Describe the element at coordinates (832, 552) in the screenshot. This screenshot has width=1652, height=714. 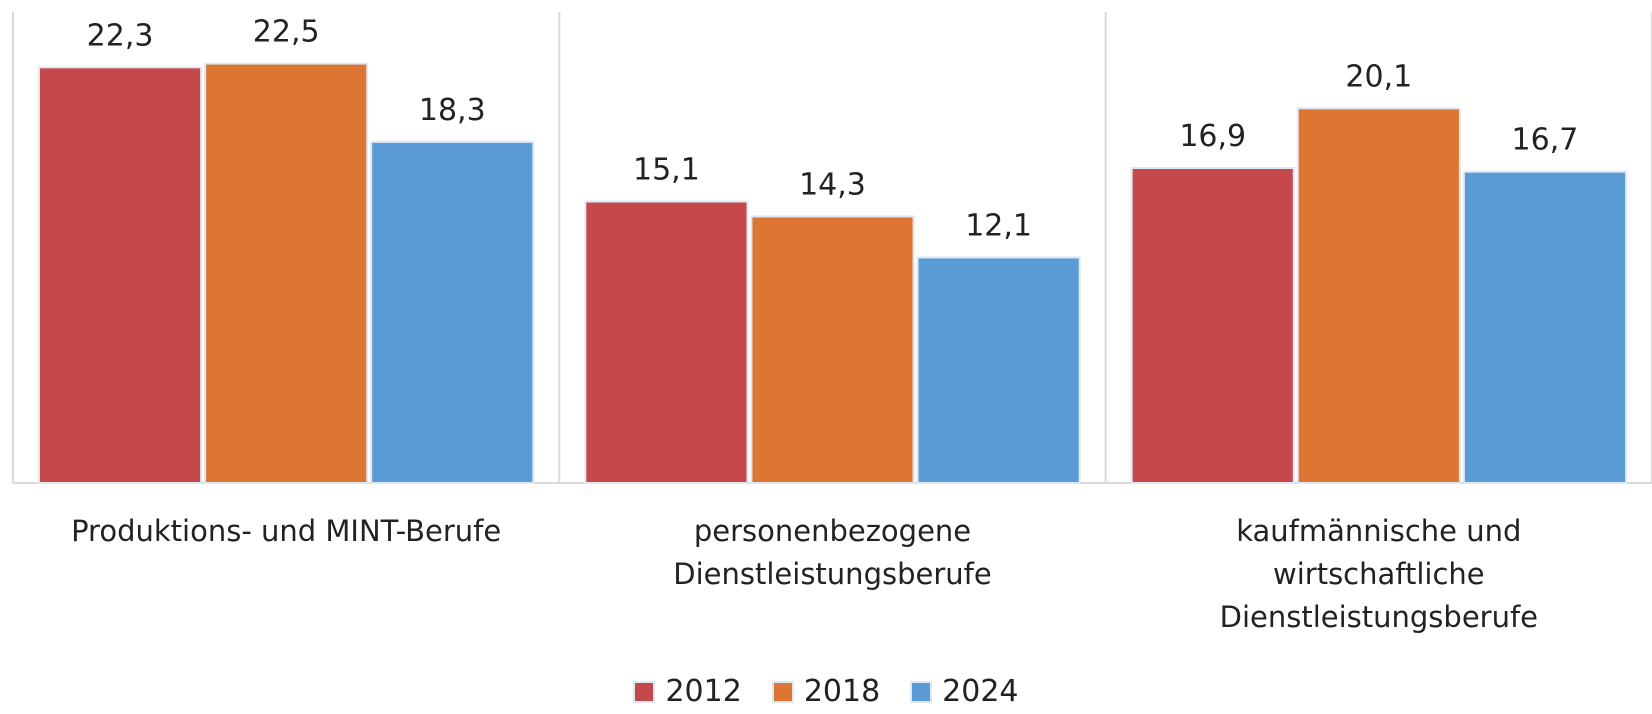
I see `x-tick-label: personenbezogene Dienstleistungsberufe` at that location.